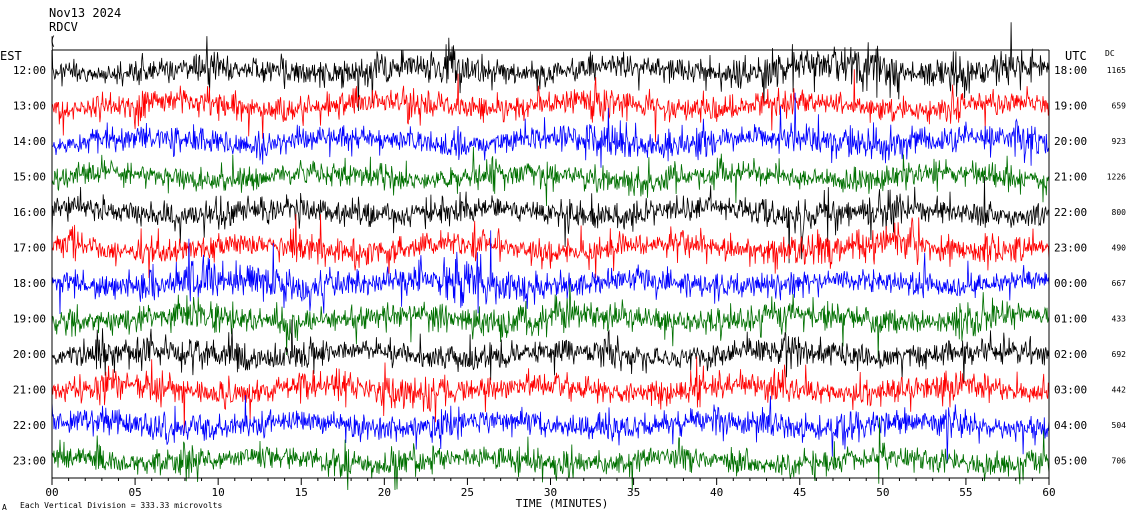 The width and height of the screenshot is (1130, 519). What do you see at coordinates (29, 319) in the screenshot?
I see `est-hour-label: 19:00` at bounding box center [29, 319].